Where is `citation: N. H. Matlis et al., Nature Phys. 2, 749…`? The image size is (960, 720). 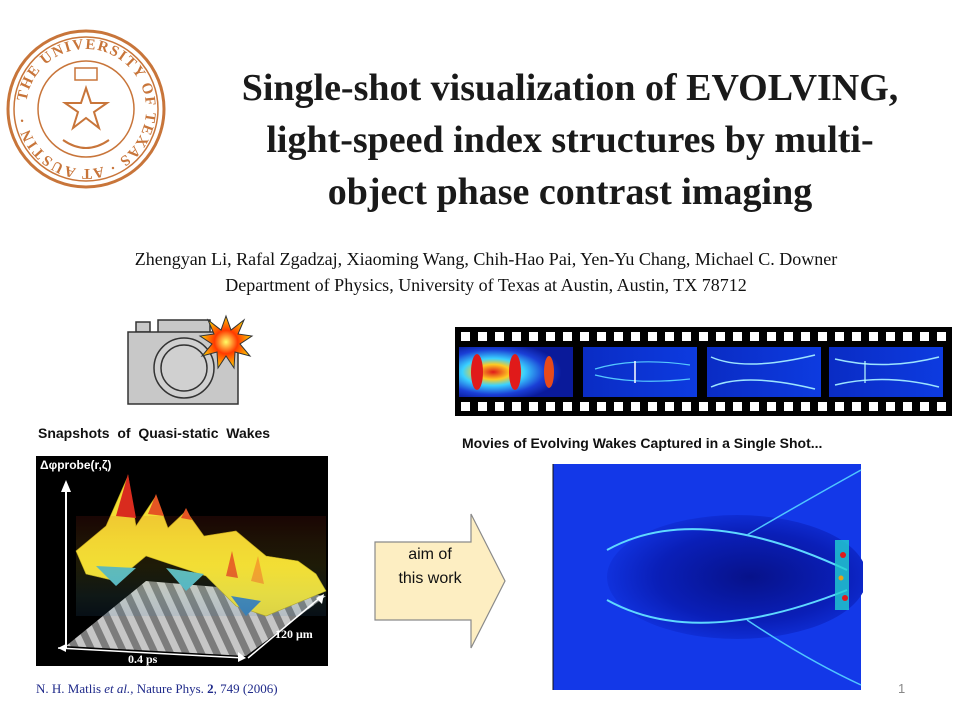 citation: N. H. Matlis et al., Nature Phys. 2, 749… is located at coordinates (157, 689).